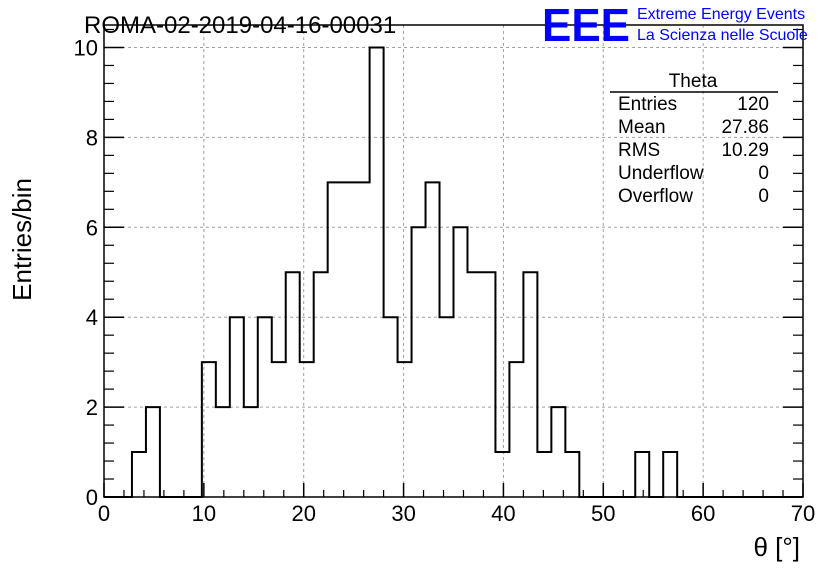 The height and width of the screenshot is (572, 836). Describe the element at coordinates (86, 47) in the screenshot. I see `y-tick-label: 10` at that location.